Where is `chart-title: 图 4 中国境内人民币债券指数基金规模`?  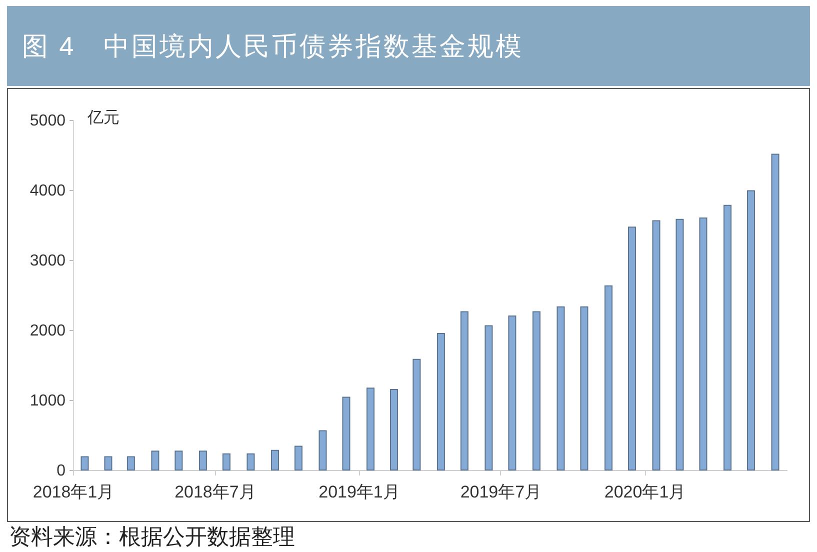
chart-title: 图 4 中国境内人民币债券指数基金规模 is located at coordinates (273, 46).